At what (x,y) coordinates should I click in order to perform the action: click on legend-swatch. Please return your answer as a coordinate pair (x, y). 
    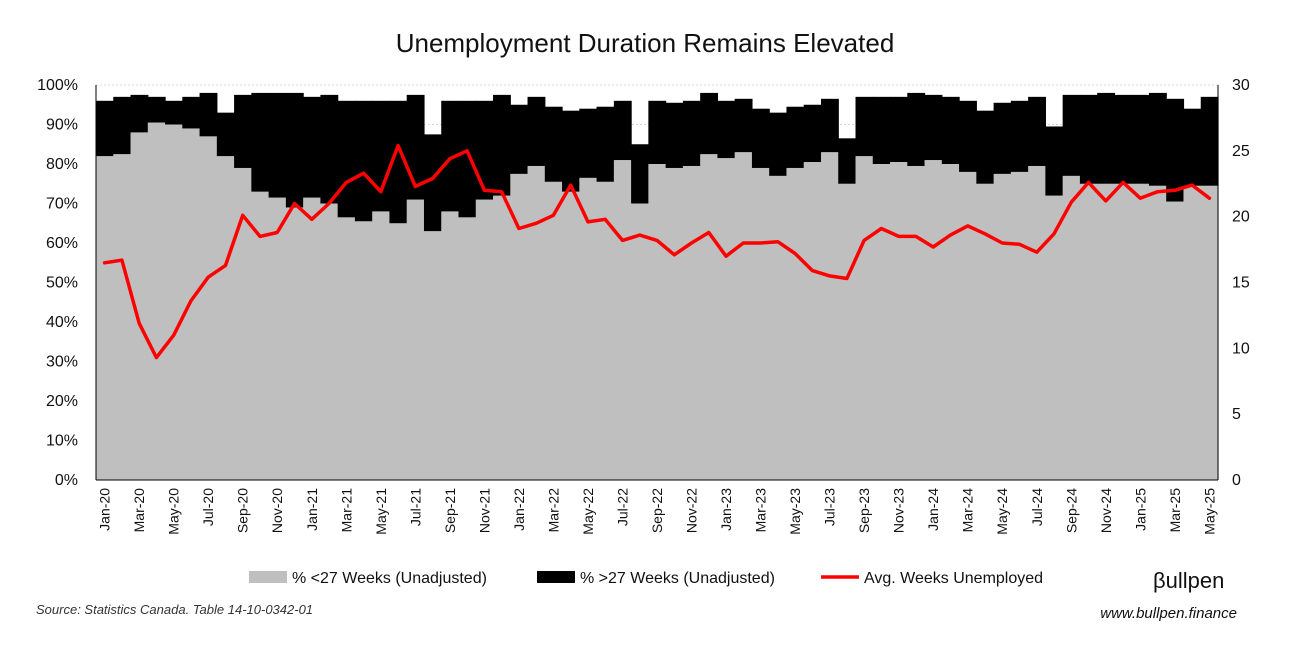
    Looking at the image, I should click on (268, 577).